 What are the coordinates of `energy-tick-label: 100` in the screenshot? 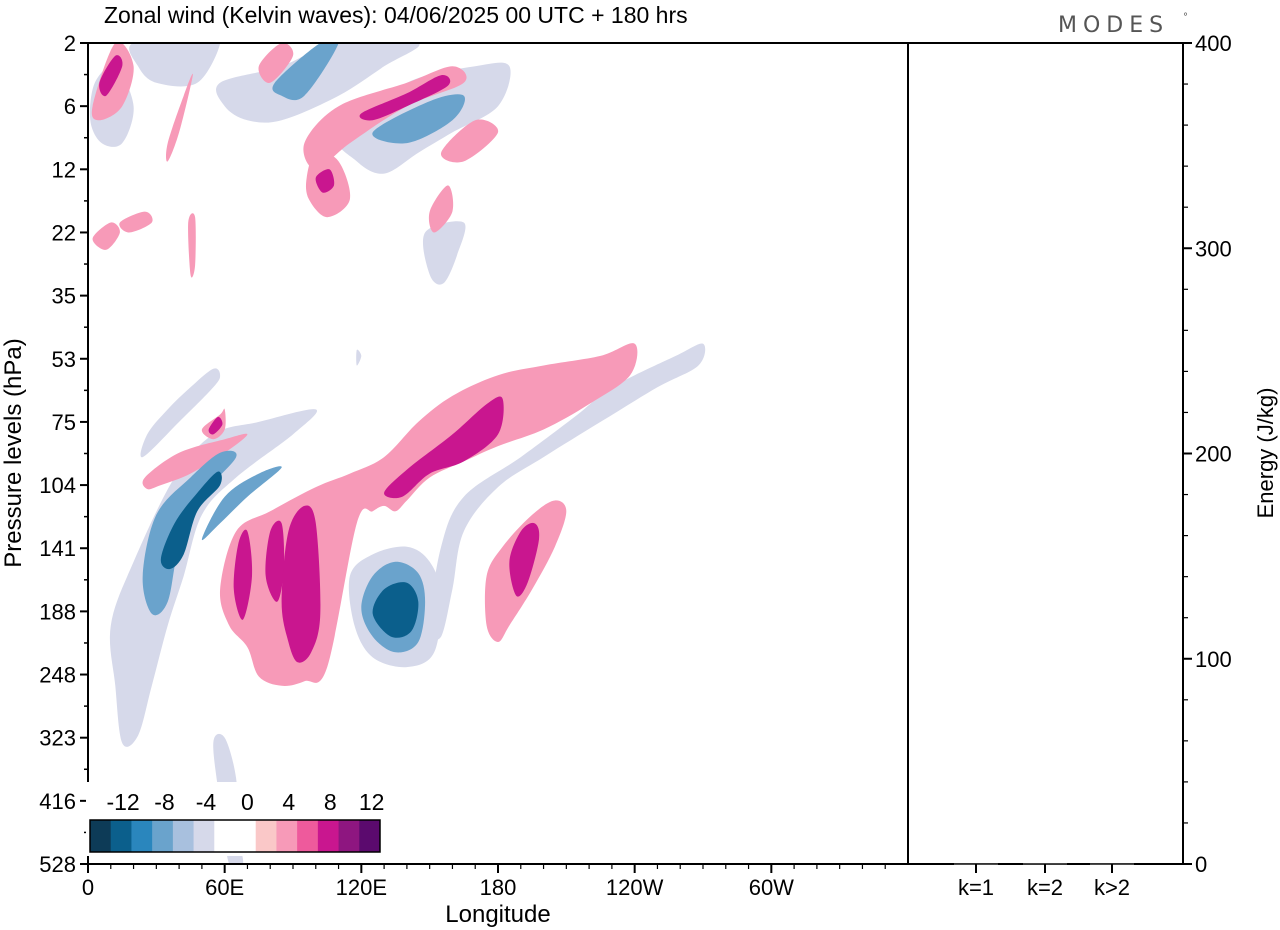 It's located at (1213, 659).